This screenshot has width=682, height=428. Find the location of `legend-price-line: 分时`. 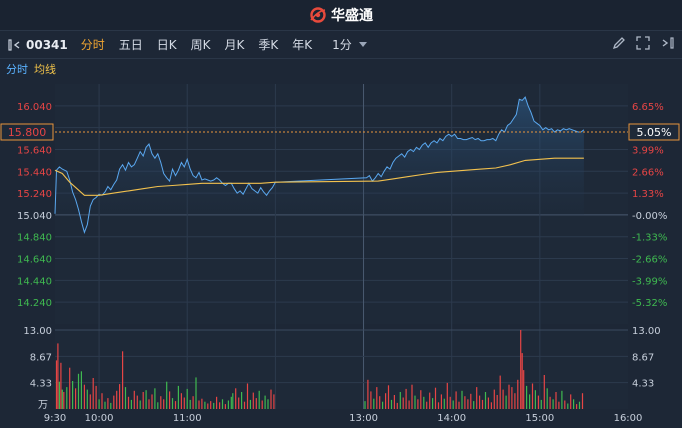

legend-price-line: 分时 is located at coordinates (17, 69).